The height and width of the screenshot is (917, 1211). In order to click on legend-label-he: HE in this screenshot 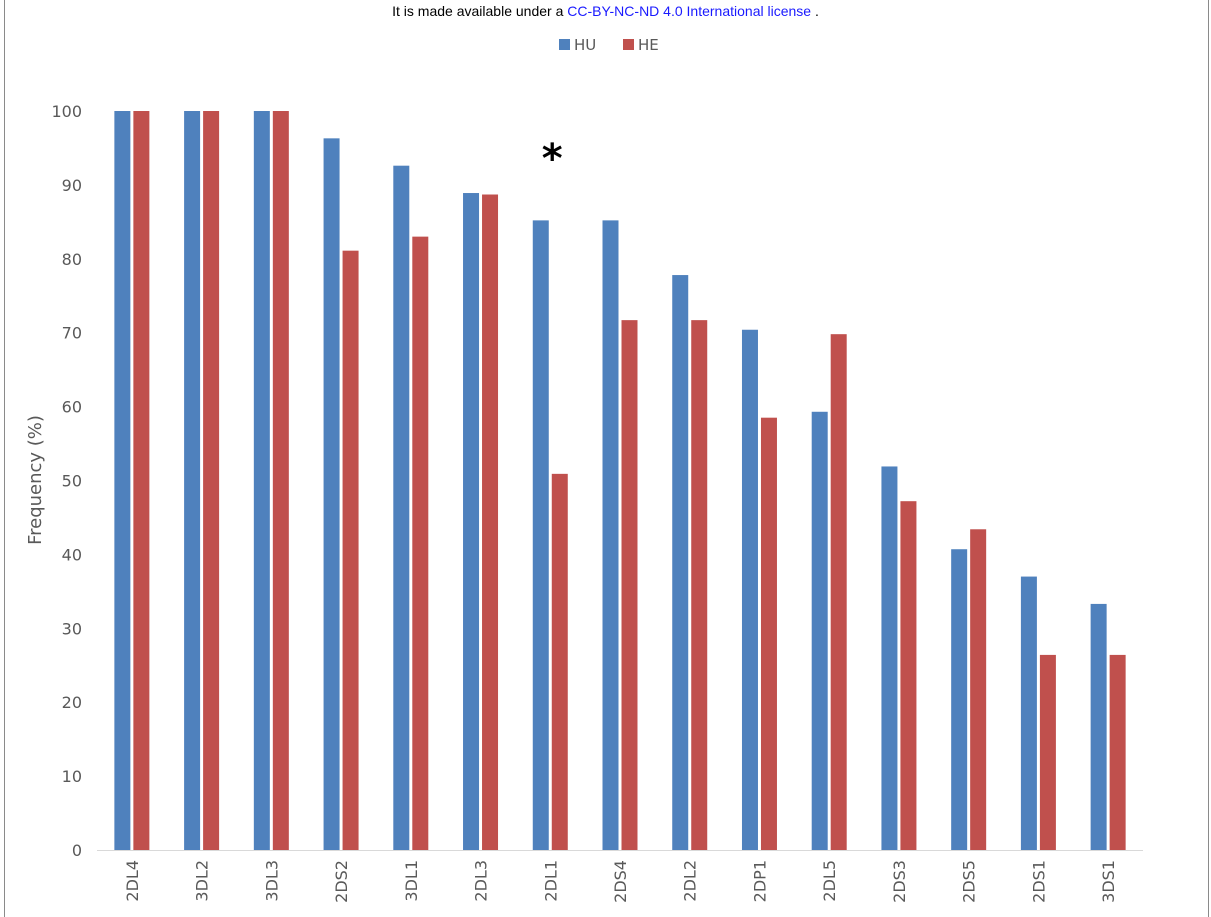, I will do `click(648, 45)`.